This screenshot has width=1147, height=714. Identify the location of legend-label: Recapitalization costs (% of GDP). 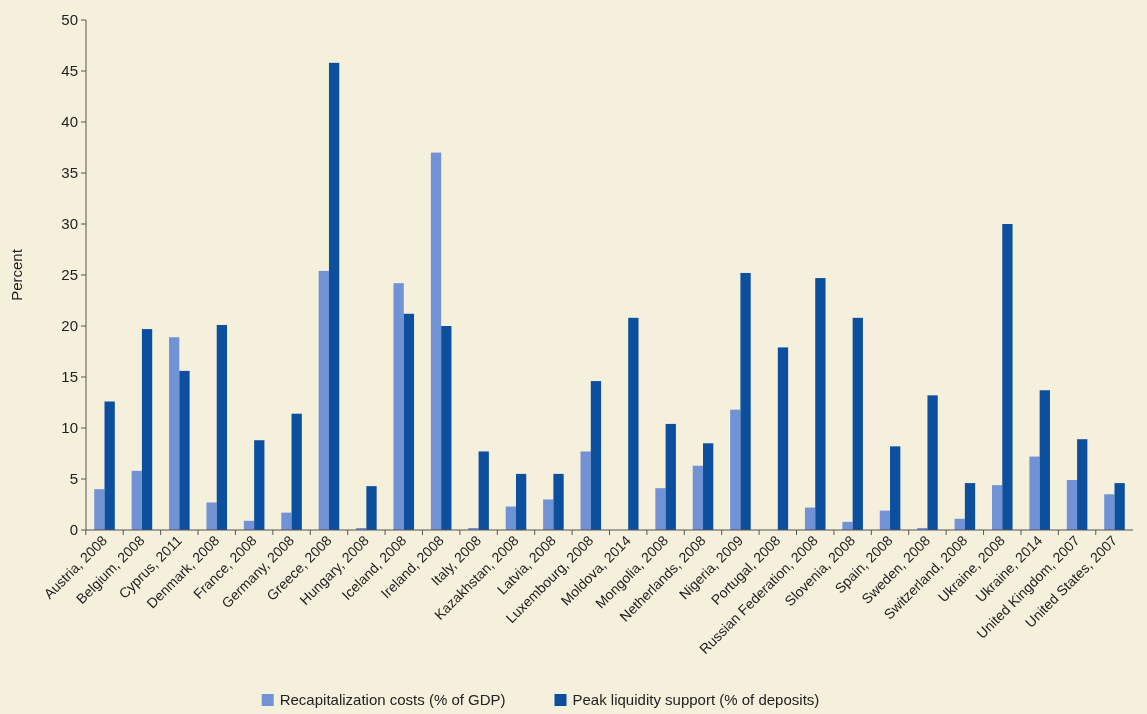
(392, 700).